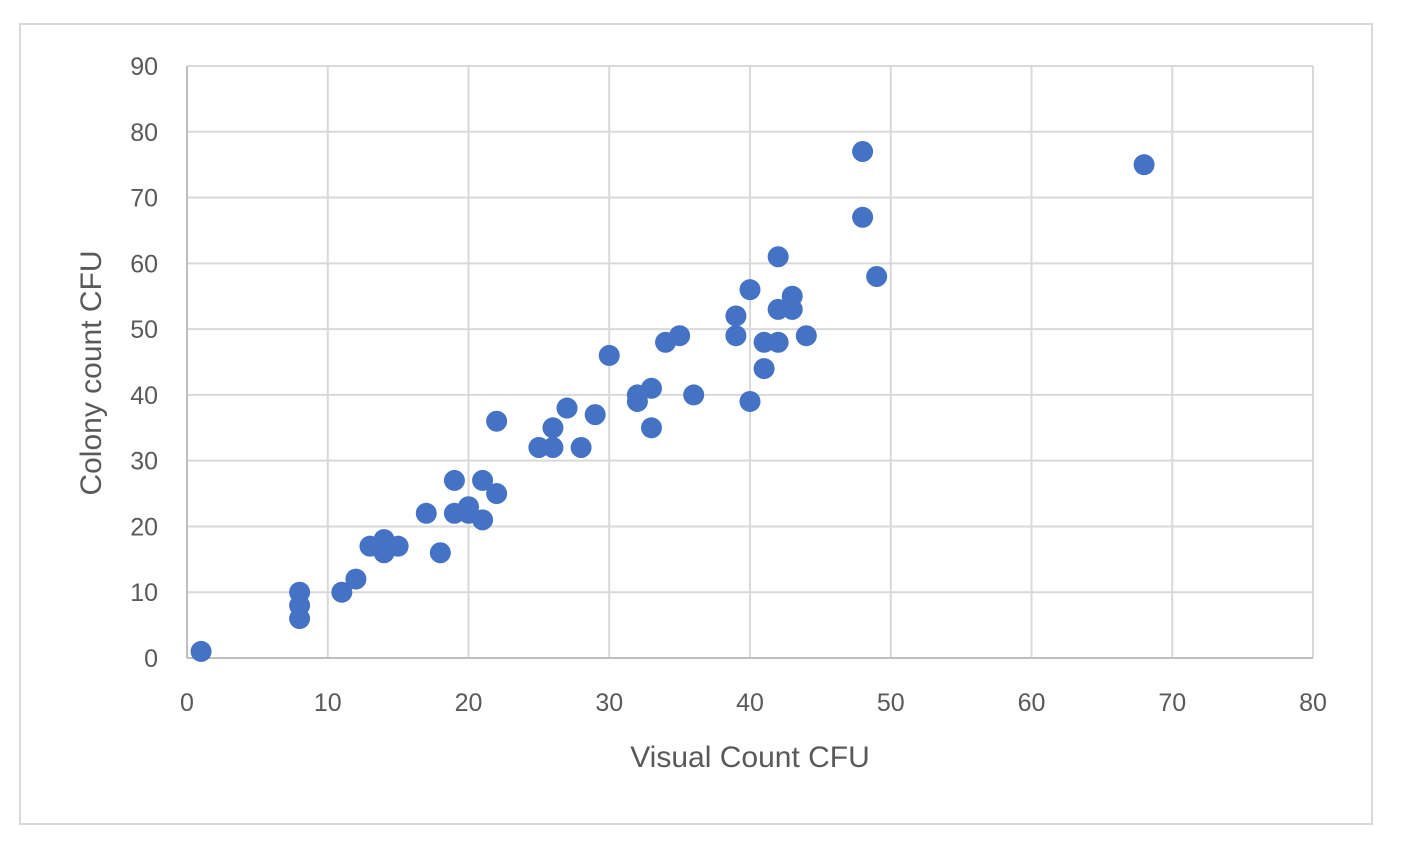  I want to click on y-tick-label: 70, so click(144, 199).